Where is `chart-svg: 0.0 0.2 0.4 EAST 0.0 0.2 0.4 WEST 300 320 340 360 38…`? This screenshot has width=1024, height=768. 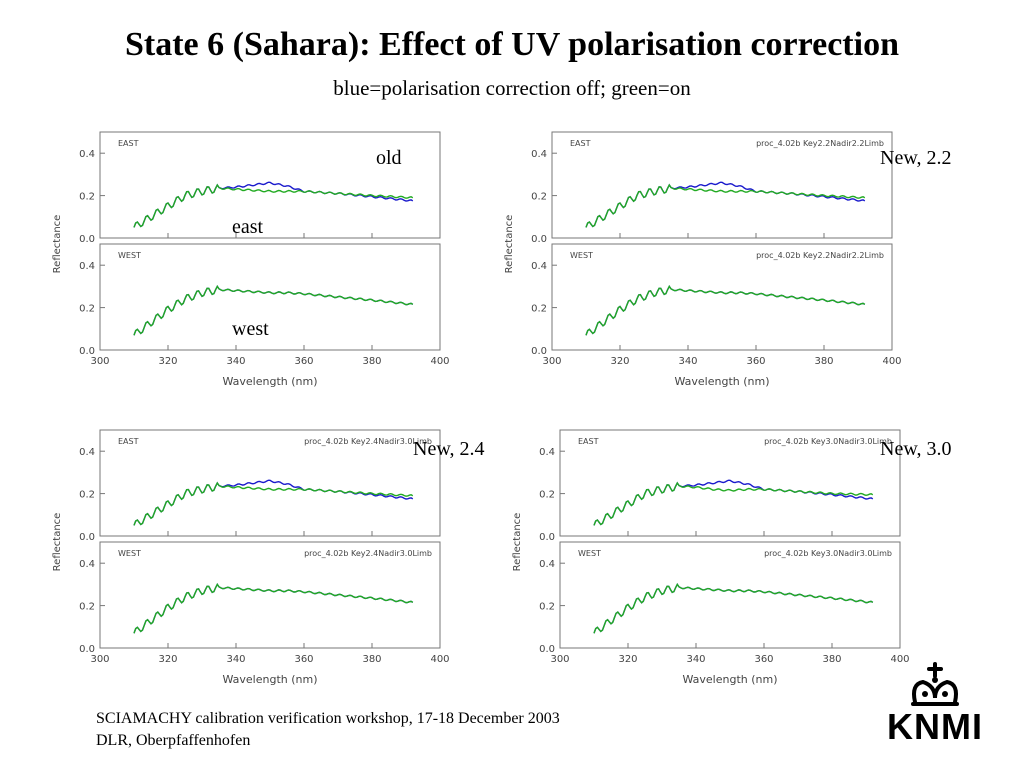 chart-svg: 0.0 0.2 0.4 EAST 0.0 0.2 0.4 WEST 300 320 340 360 38… is located at coordinates (251, 259).